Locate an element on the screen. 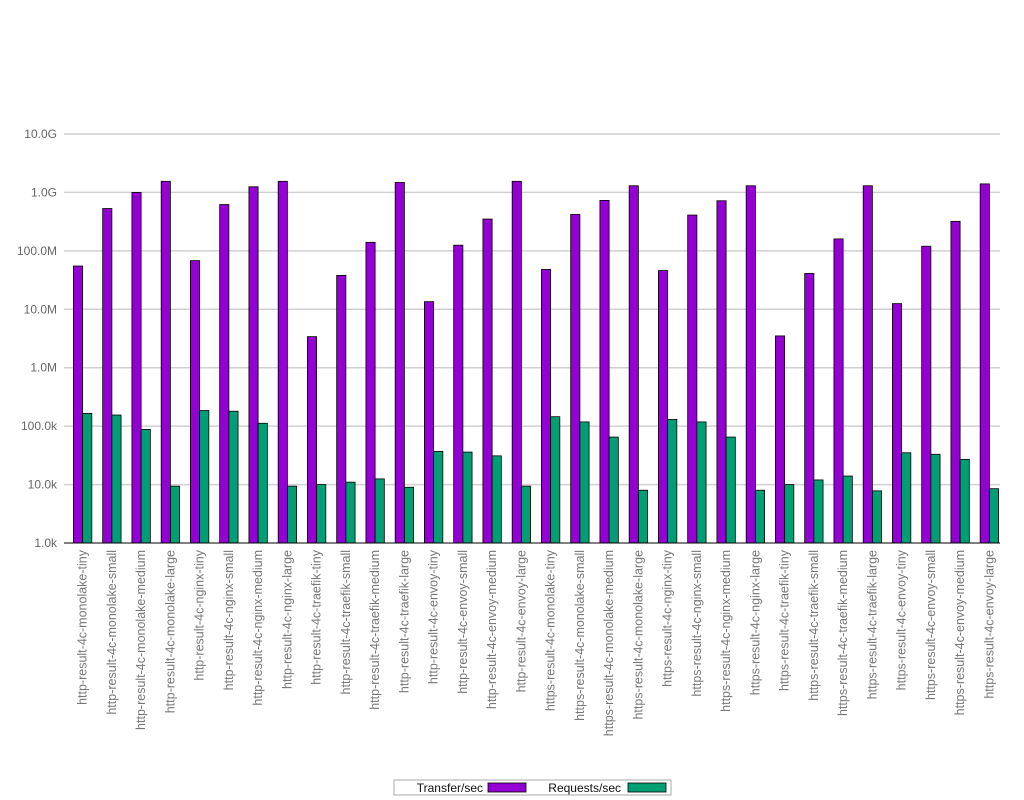 The image size is (1024, 800). y-tick-label: 10.0M is located at coordinates (40, 309).